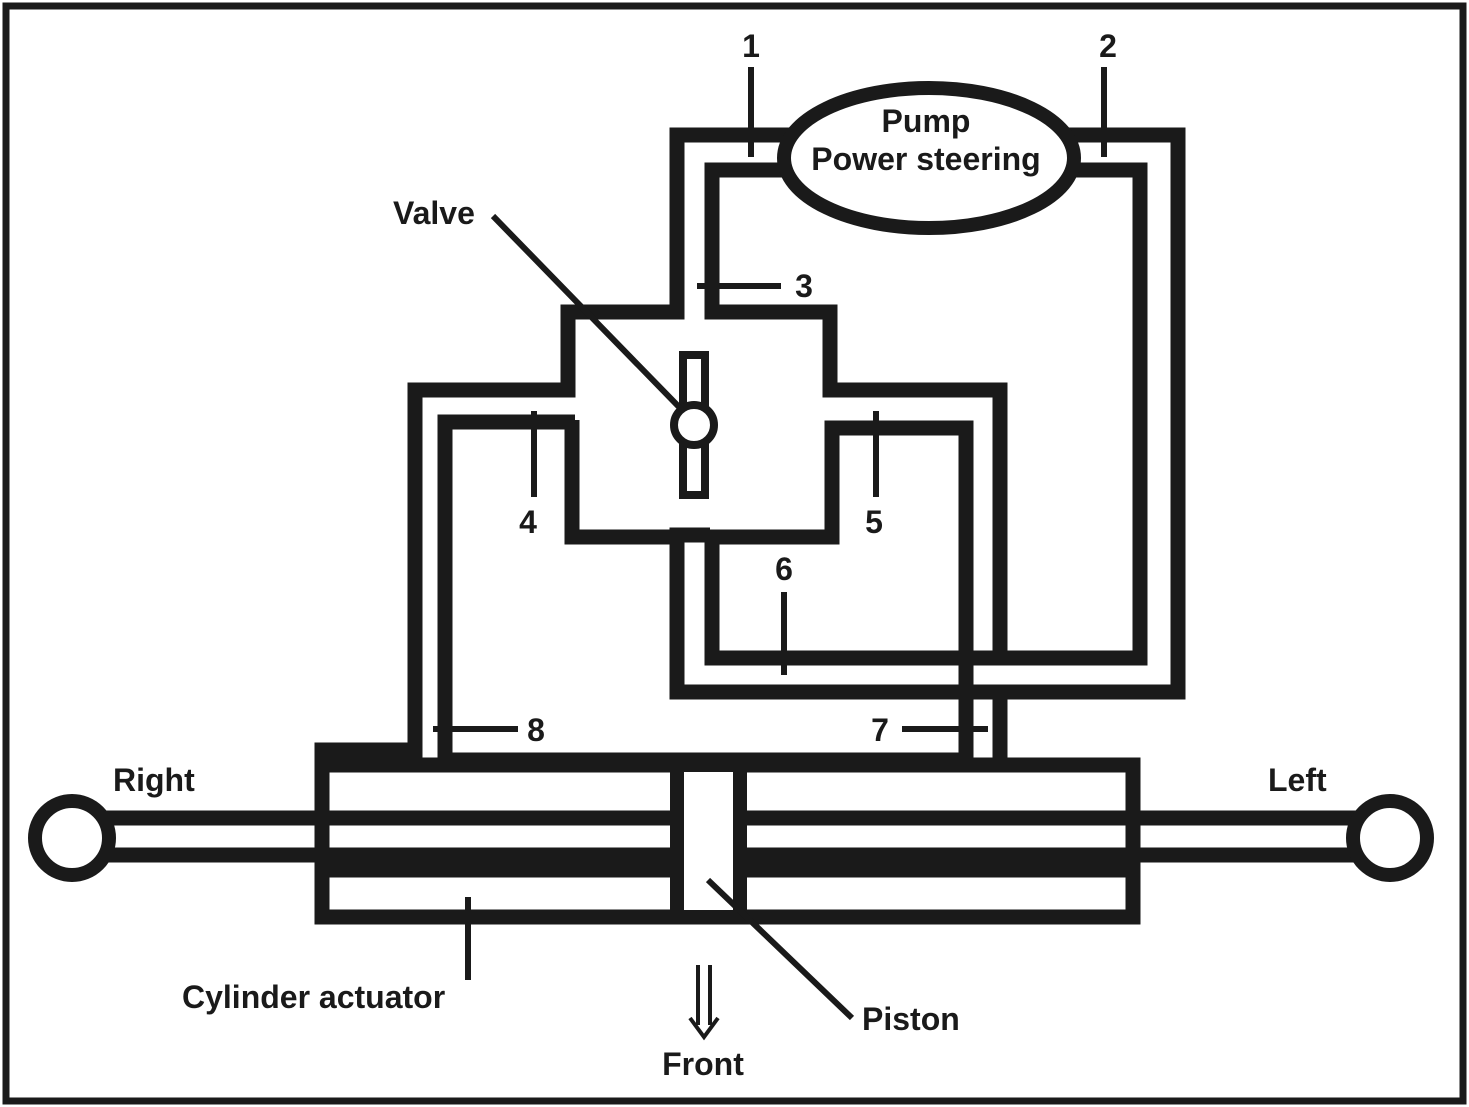  I want to click on piston-leader-line, so click(780, 949).